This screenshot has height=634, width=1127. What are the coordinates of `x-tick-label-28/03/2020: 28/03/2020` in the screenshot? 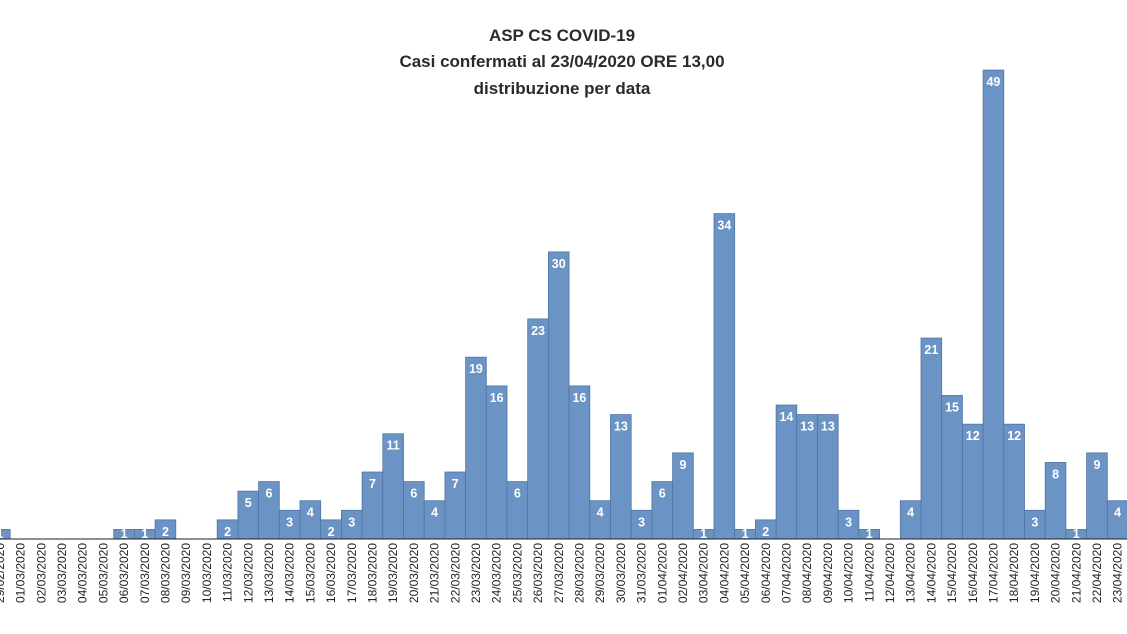 It's located at (579, 573).